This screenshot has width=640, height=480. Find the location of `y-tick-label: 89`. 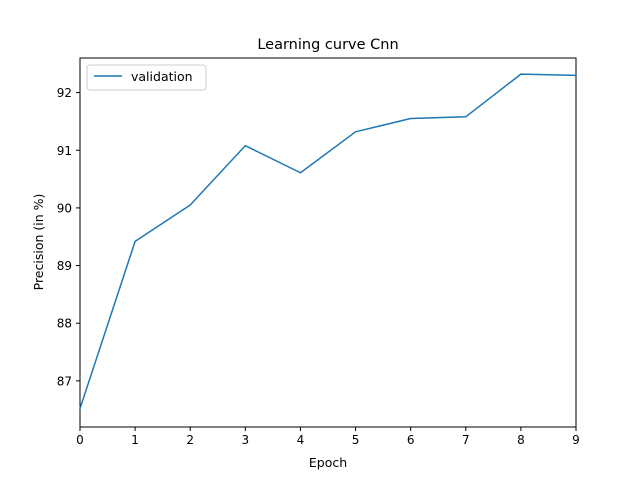

y-tick-label: 89 is located at coordinates (64, 266).